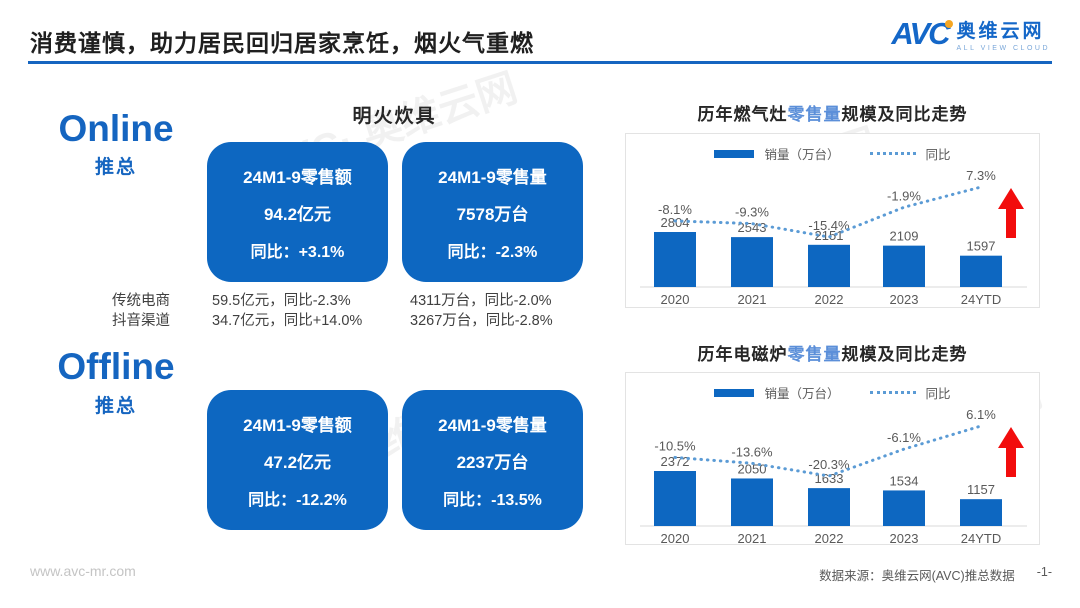 This screenshot has height=608, width=1080. What do you see at coordinates (904, 437) in the screenshot?
I see `svg-text: -6.1%` at bounding box center [904, 437].